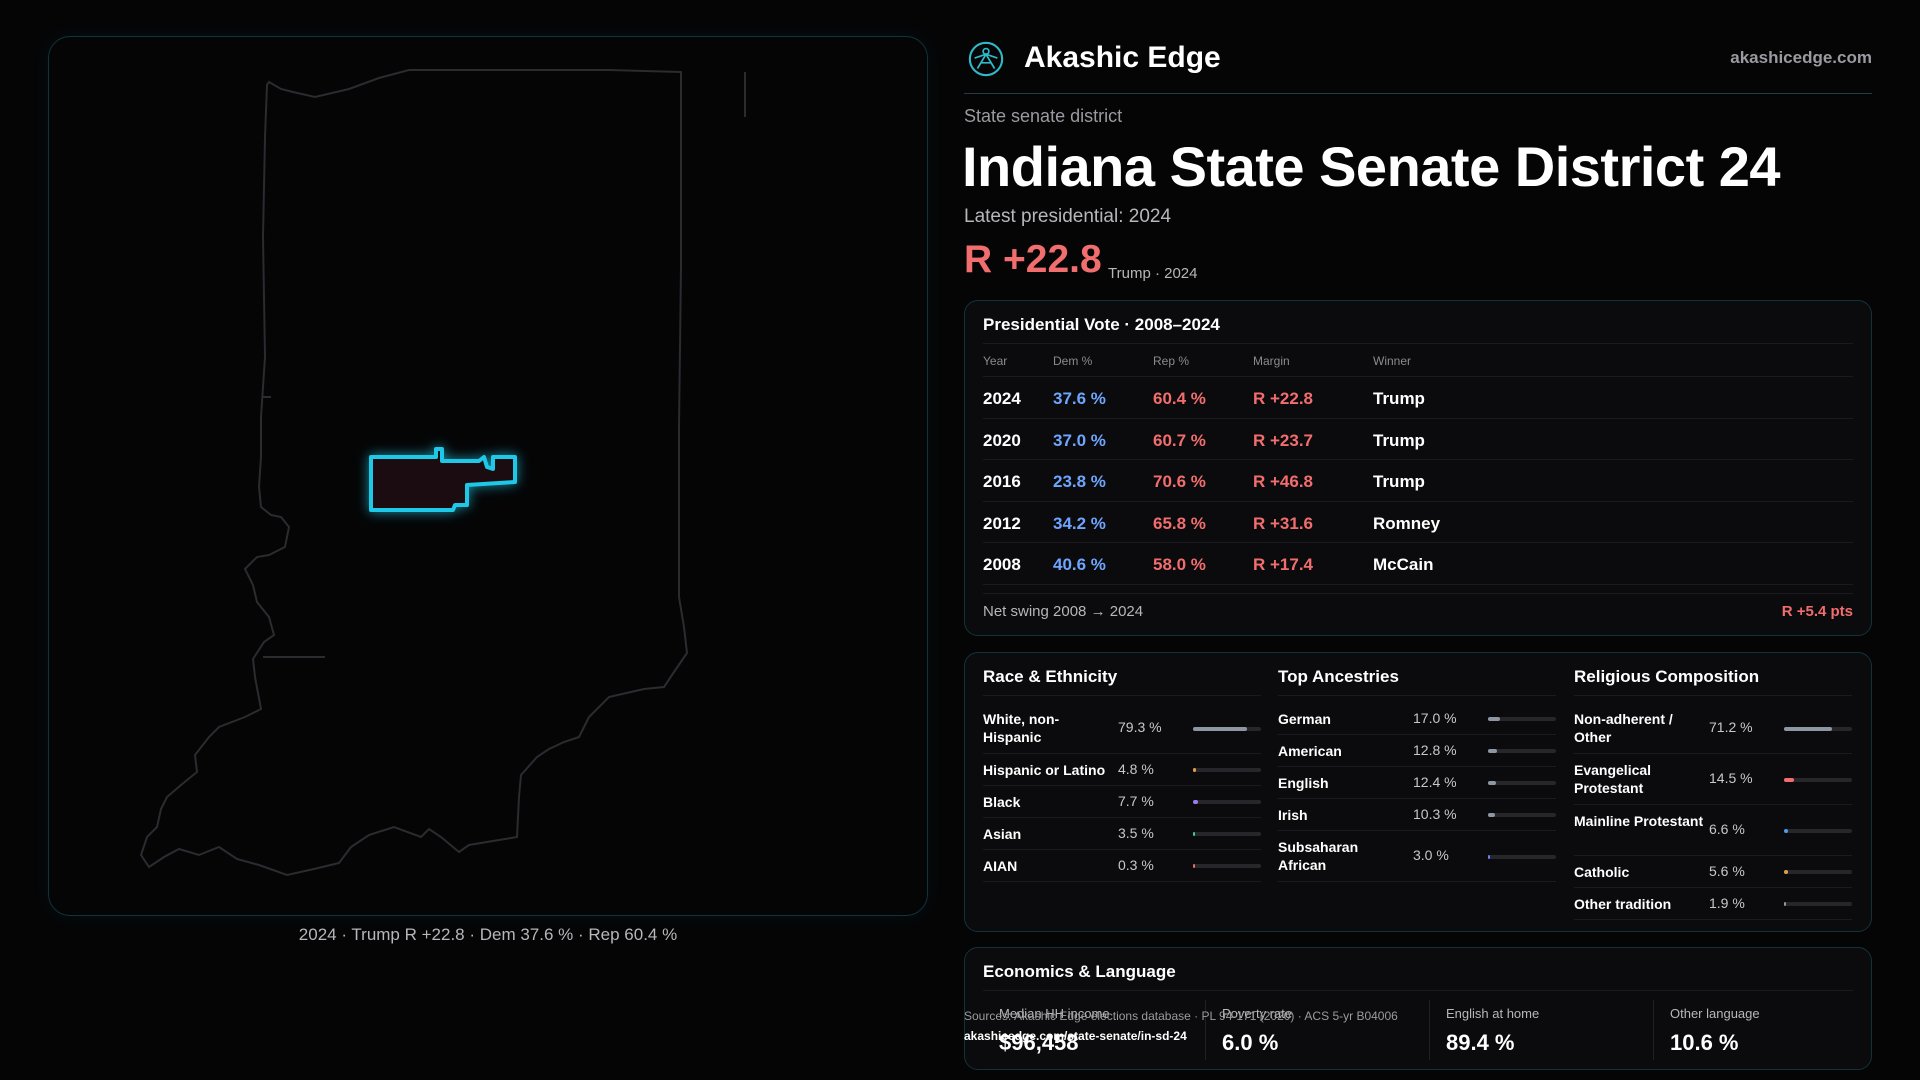 Image resolution: width=1920 pixels, height=1080 pixels. Describe the element at coordinates (1171, 361) in the screenshot. I see `column-header-rep: Rep %` at that location.